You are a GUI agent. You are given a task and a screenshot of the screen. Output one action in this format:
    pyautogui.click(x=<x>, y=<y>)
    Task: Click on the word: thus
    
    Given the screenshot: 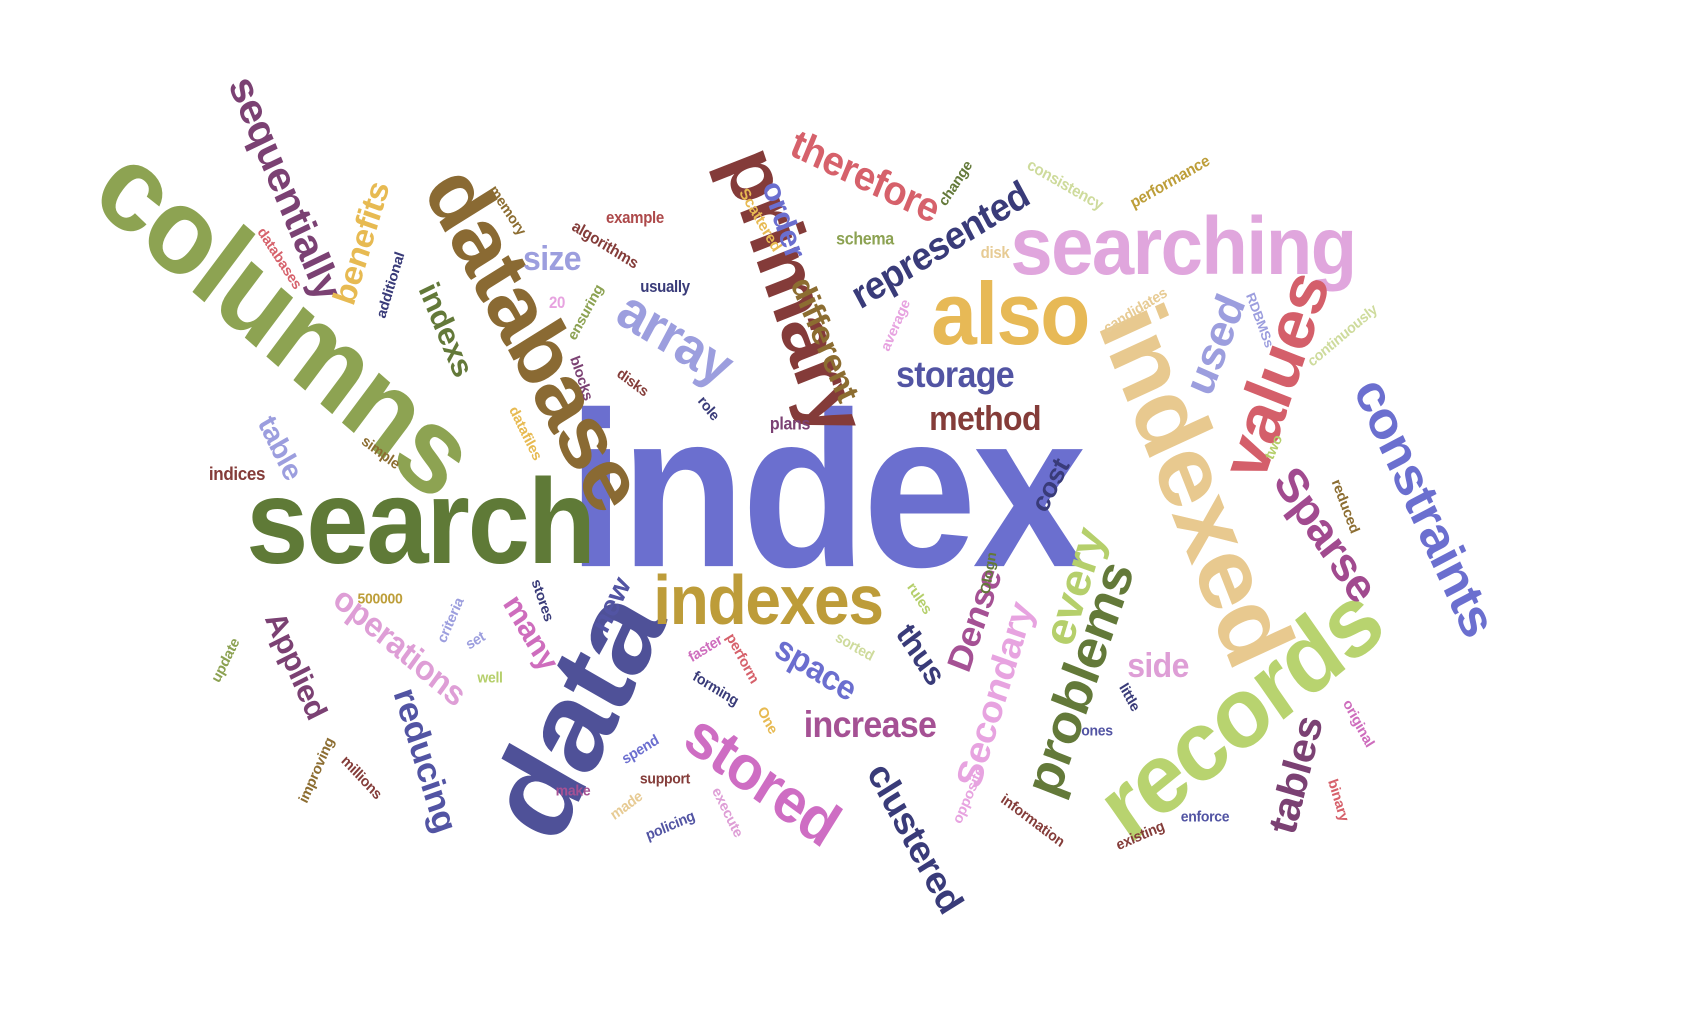 What is the action you would take?
    pyautogui.click(x=920, y=654)
    